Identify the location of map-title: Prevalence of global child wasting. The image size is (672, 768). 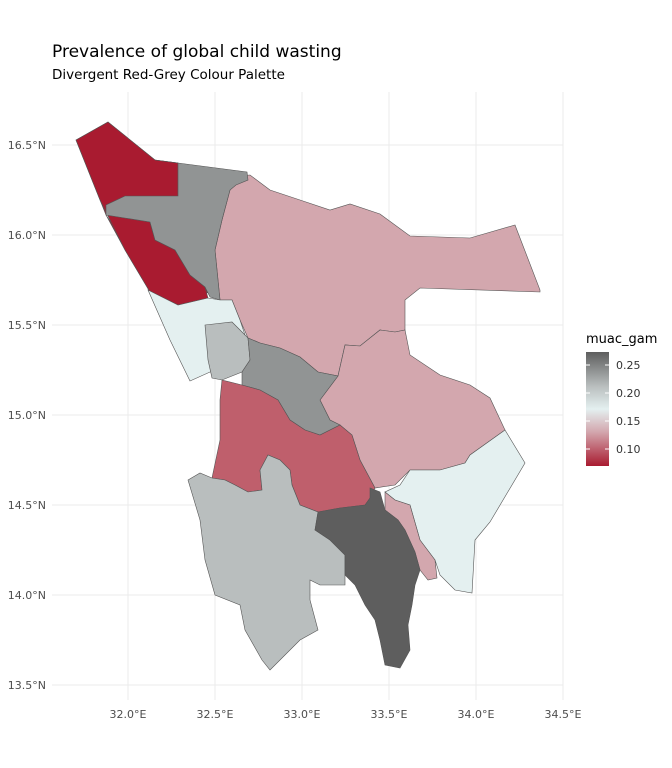
(197, 52).